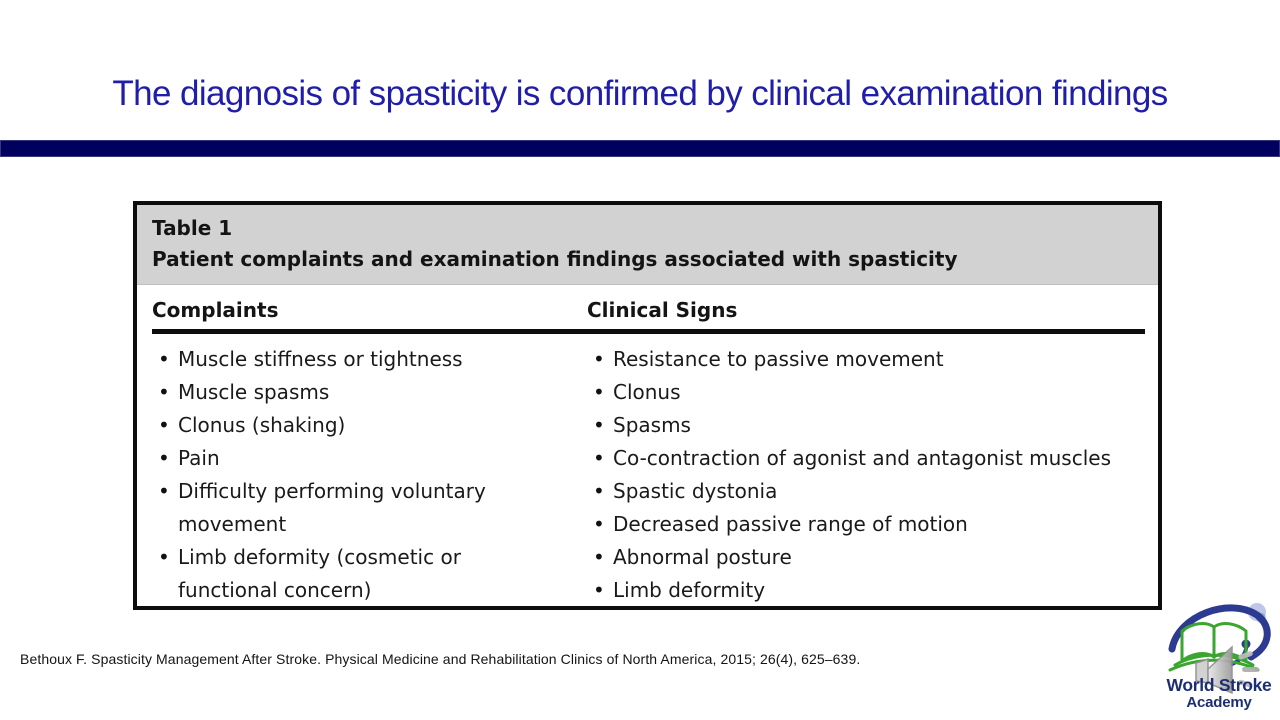 This screenshot has height=720, width=1280. Describe the element at coordinates (369, 392) in the screenshot. I see `complaint-item: Muscle spasms` at that location.